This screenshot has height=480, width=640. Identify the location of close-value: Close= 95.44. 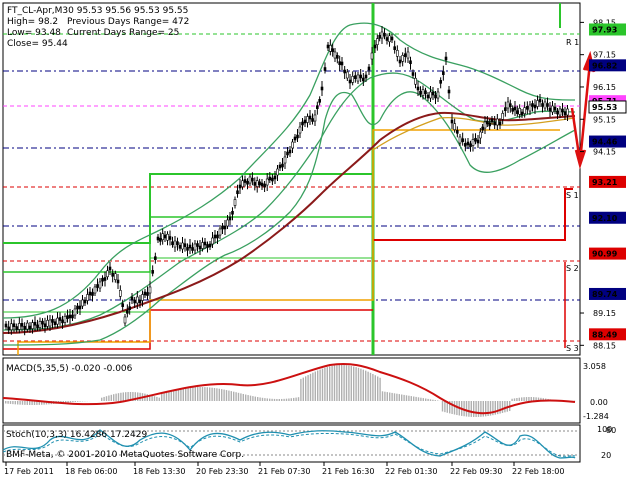
(37, 44).